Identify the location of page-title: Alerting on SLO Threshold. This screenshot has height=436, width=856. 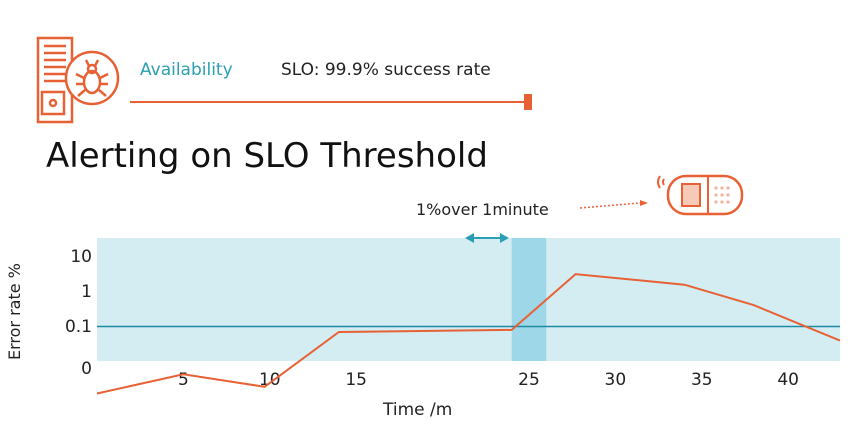
(267, 156).